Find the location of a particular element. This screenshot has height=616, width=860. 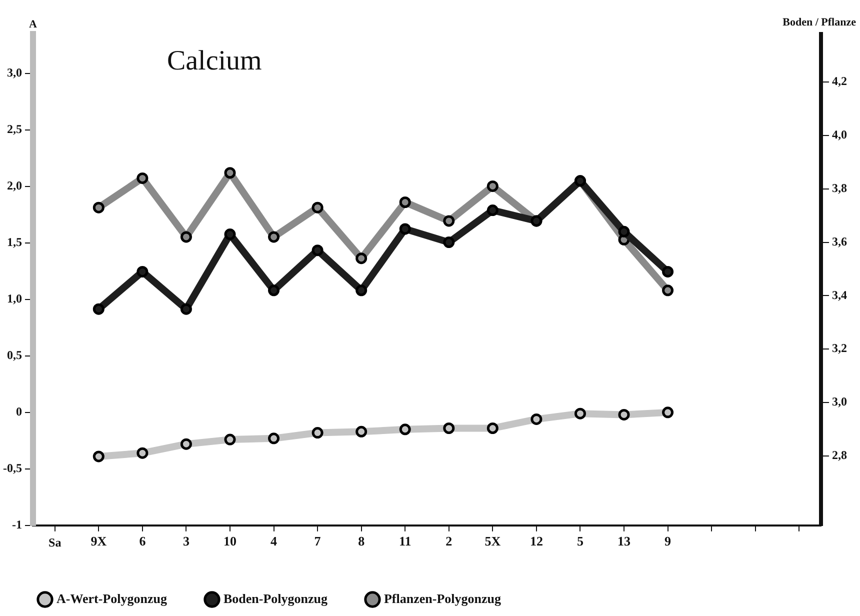

y-tick-label: 1,5 is located at coordinates (14, 242).